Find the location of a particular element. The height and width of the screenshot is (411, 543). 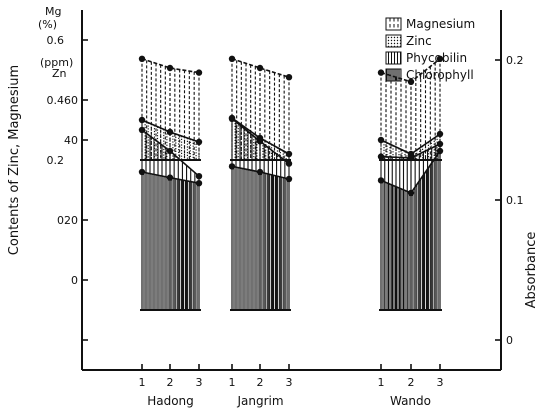

mg-unit-label-percent: (%) is located at coordinates (47, 24).